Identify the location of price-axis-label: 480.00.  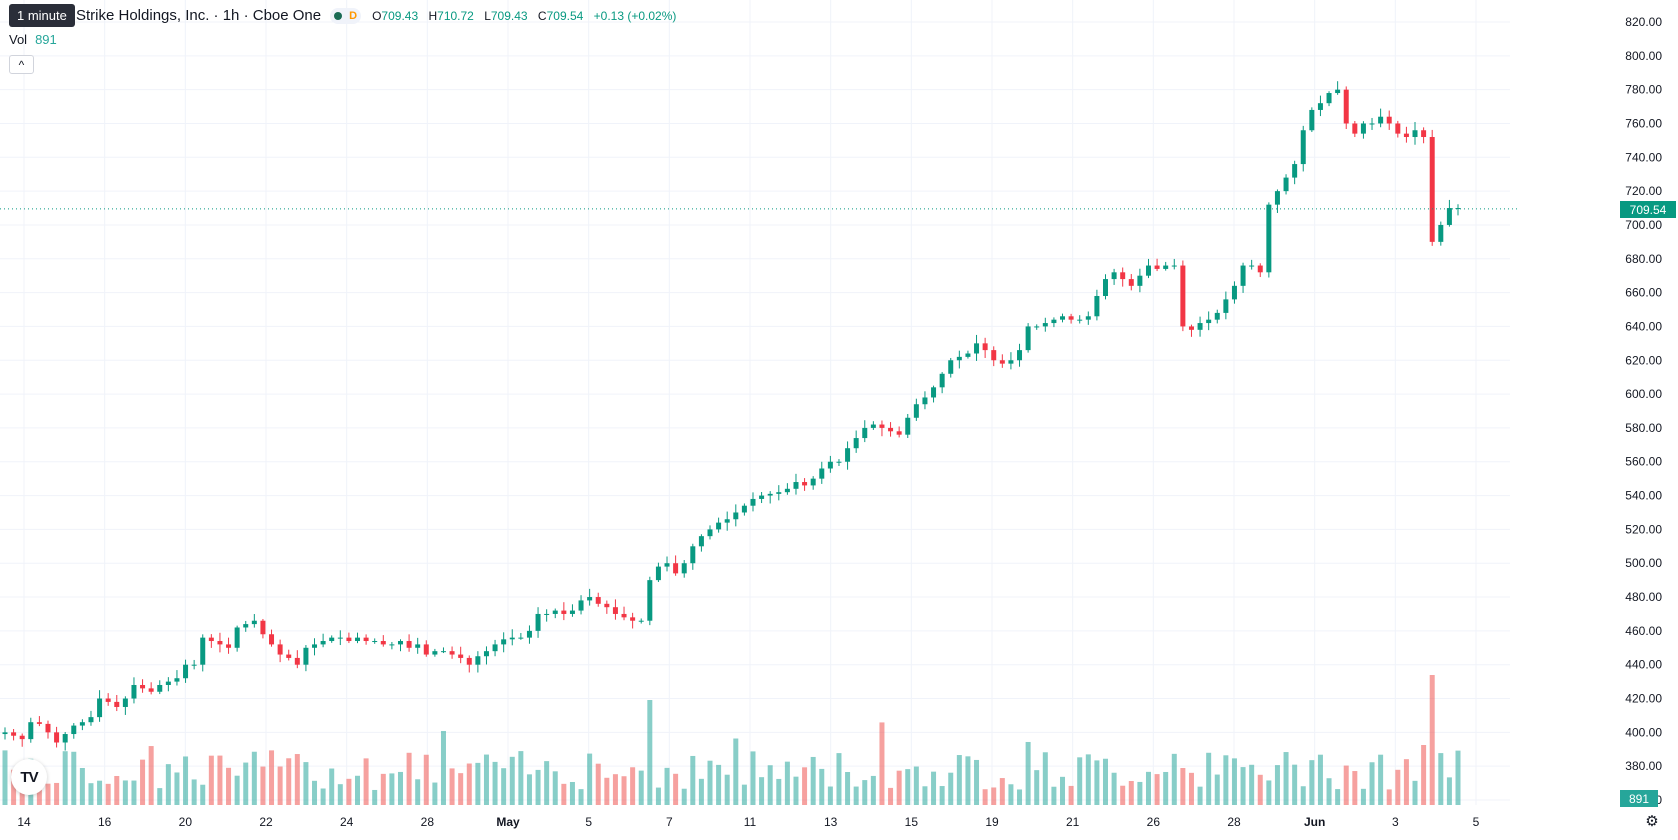
(1643, 597).